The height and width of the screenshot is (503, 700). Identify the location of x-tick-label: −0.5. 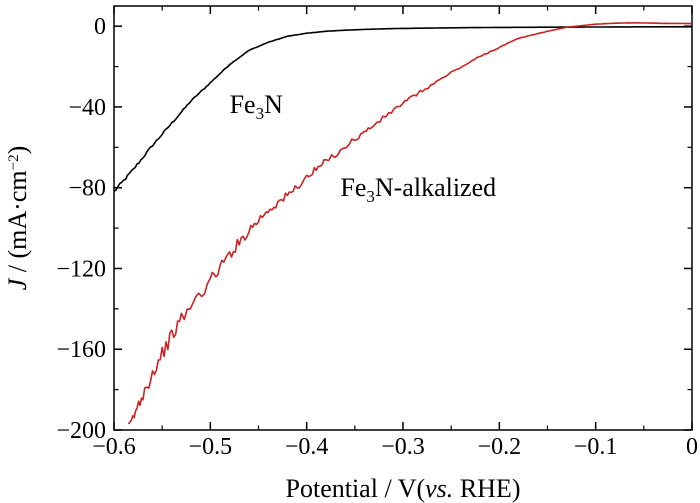
(211, 447).